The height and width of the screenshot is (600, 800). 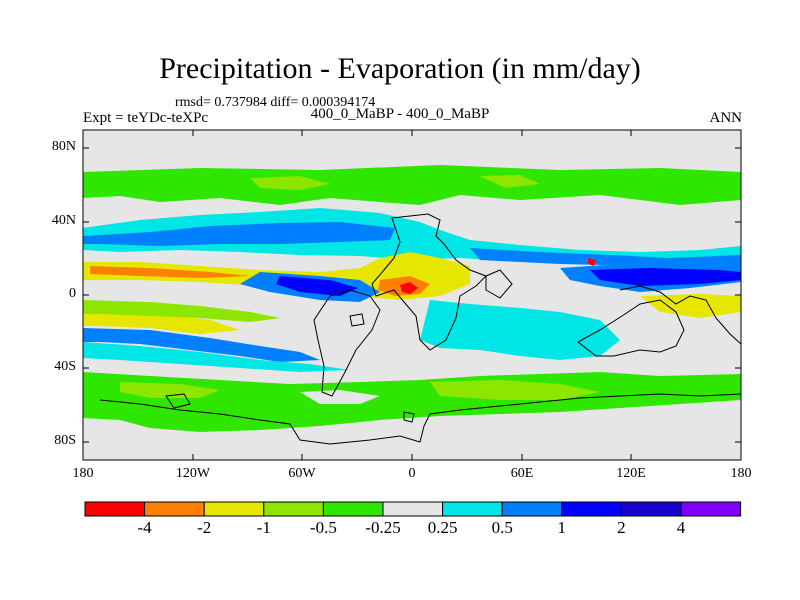 What do you see at coordinates (412, 473) in the screenshot?
I see `lon-label-0: 0` at bounding box center [412, 473].